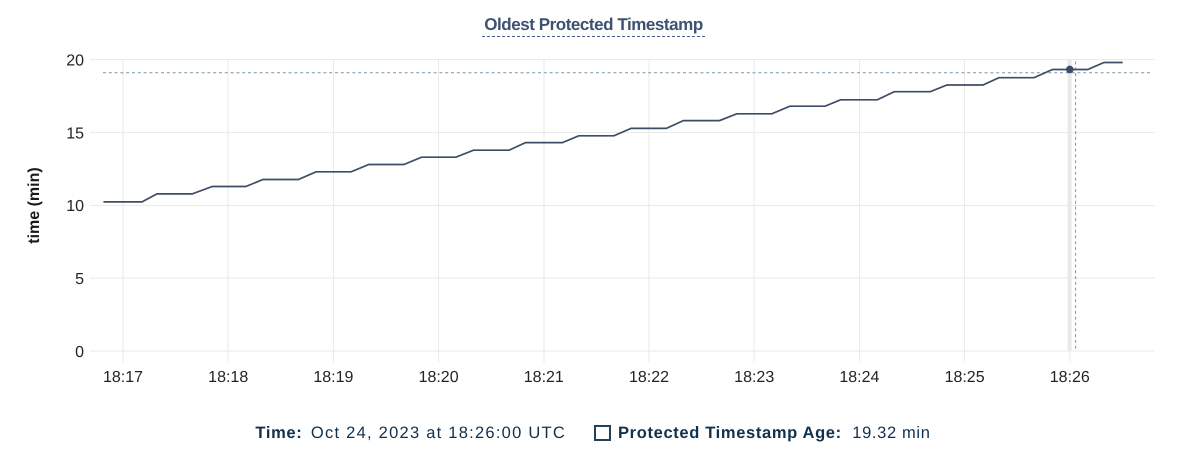 This screenshot has height=466, width=1194. What do you see at coordinates (965, 377) in the screenshot?
I see `svg-text: 18:25` at bounding box center [965, 377].